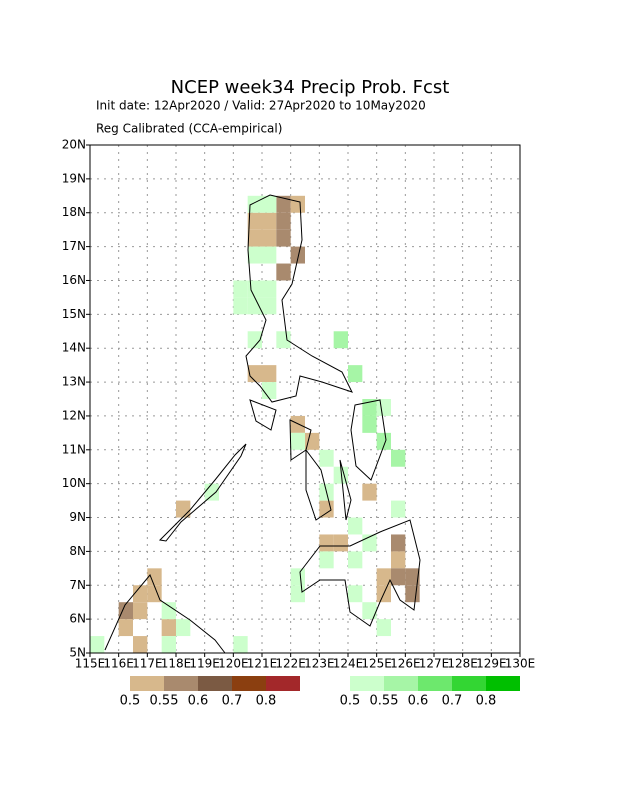 This screenshot has width=618, height=804. What do you see at coordinates (118, 664) in the screenshot?
I see `x-tick-label: 116E` at bounding box center [118, 664].